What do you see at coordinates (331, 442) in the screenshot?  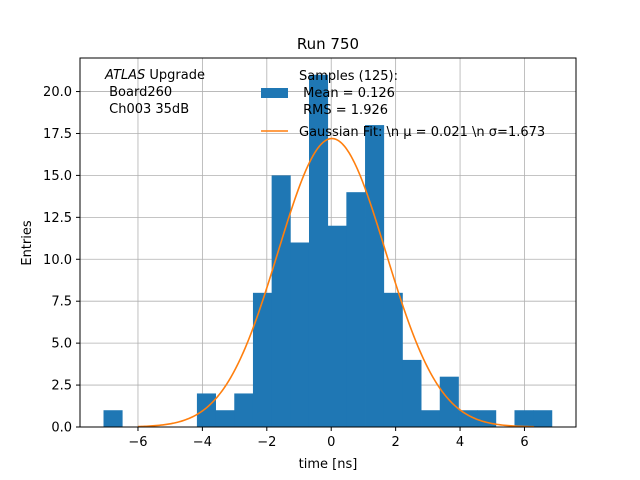 I see `x-tick-label: 0` at bounding box center [331, 442].